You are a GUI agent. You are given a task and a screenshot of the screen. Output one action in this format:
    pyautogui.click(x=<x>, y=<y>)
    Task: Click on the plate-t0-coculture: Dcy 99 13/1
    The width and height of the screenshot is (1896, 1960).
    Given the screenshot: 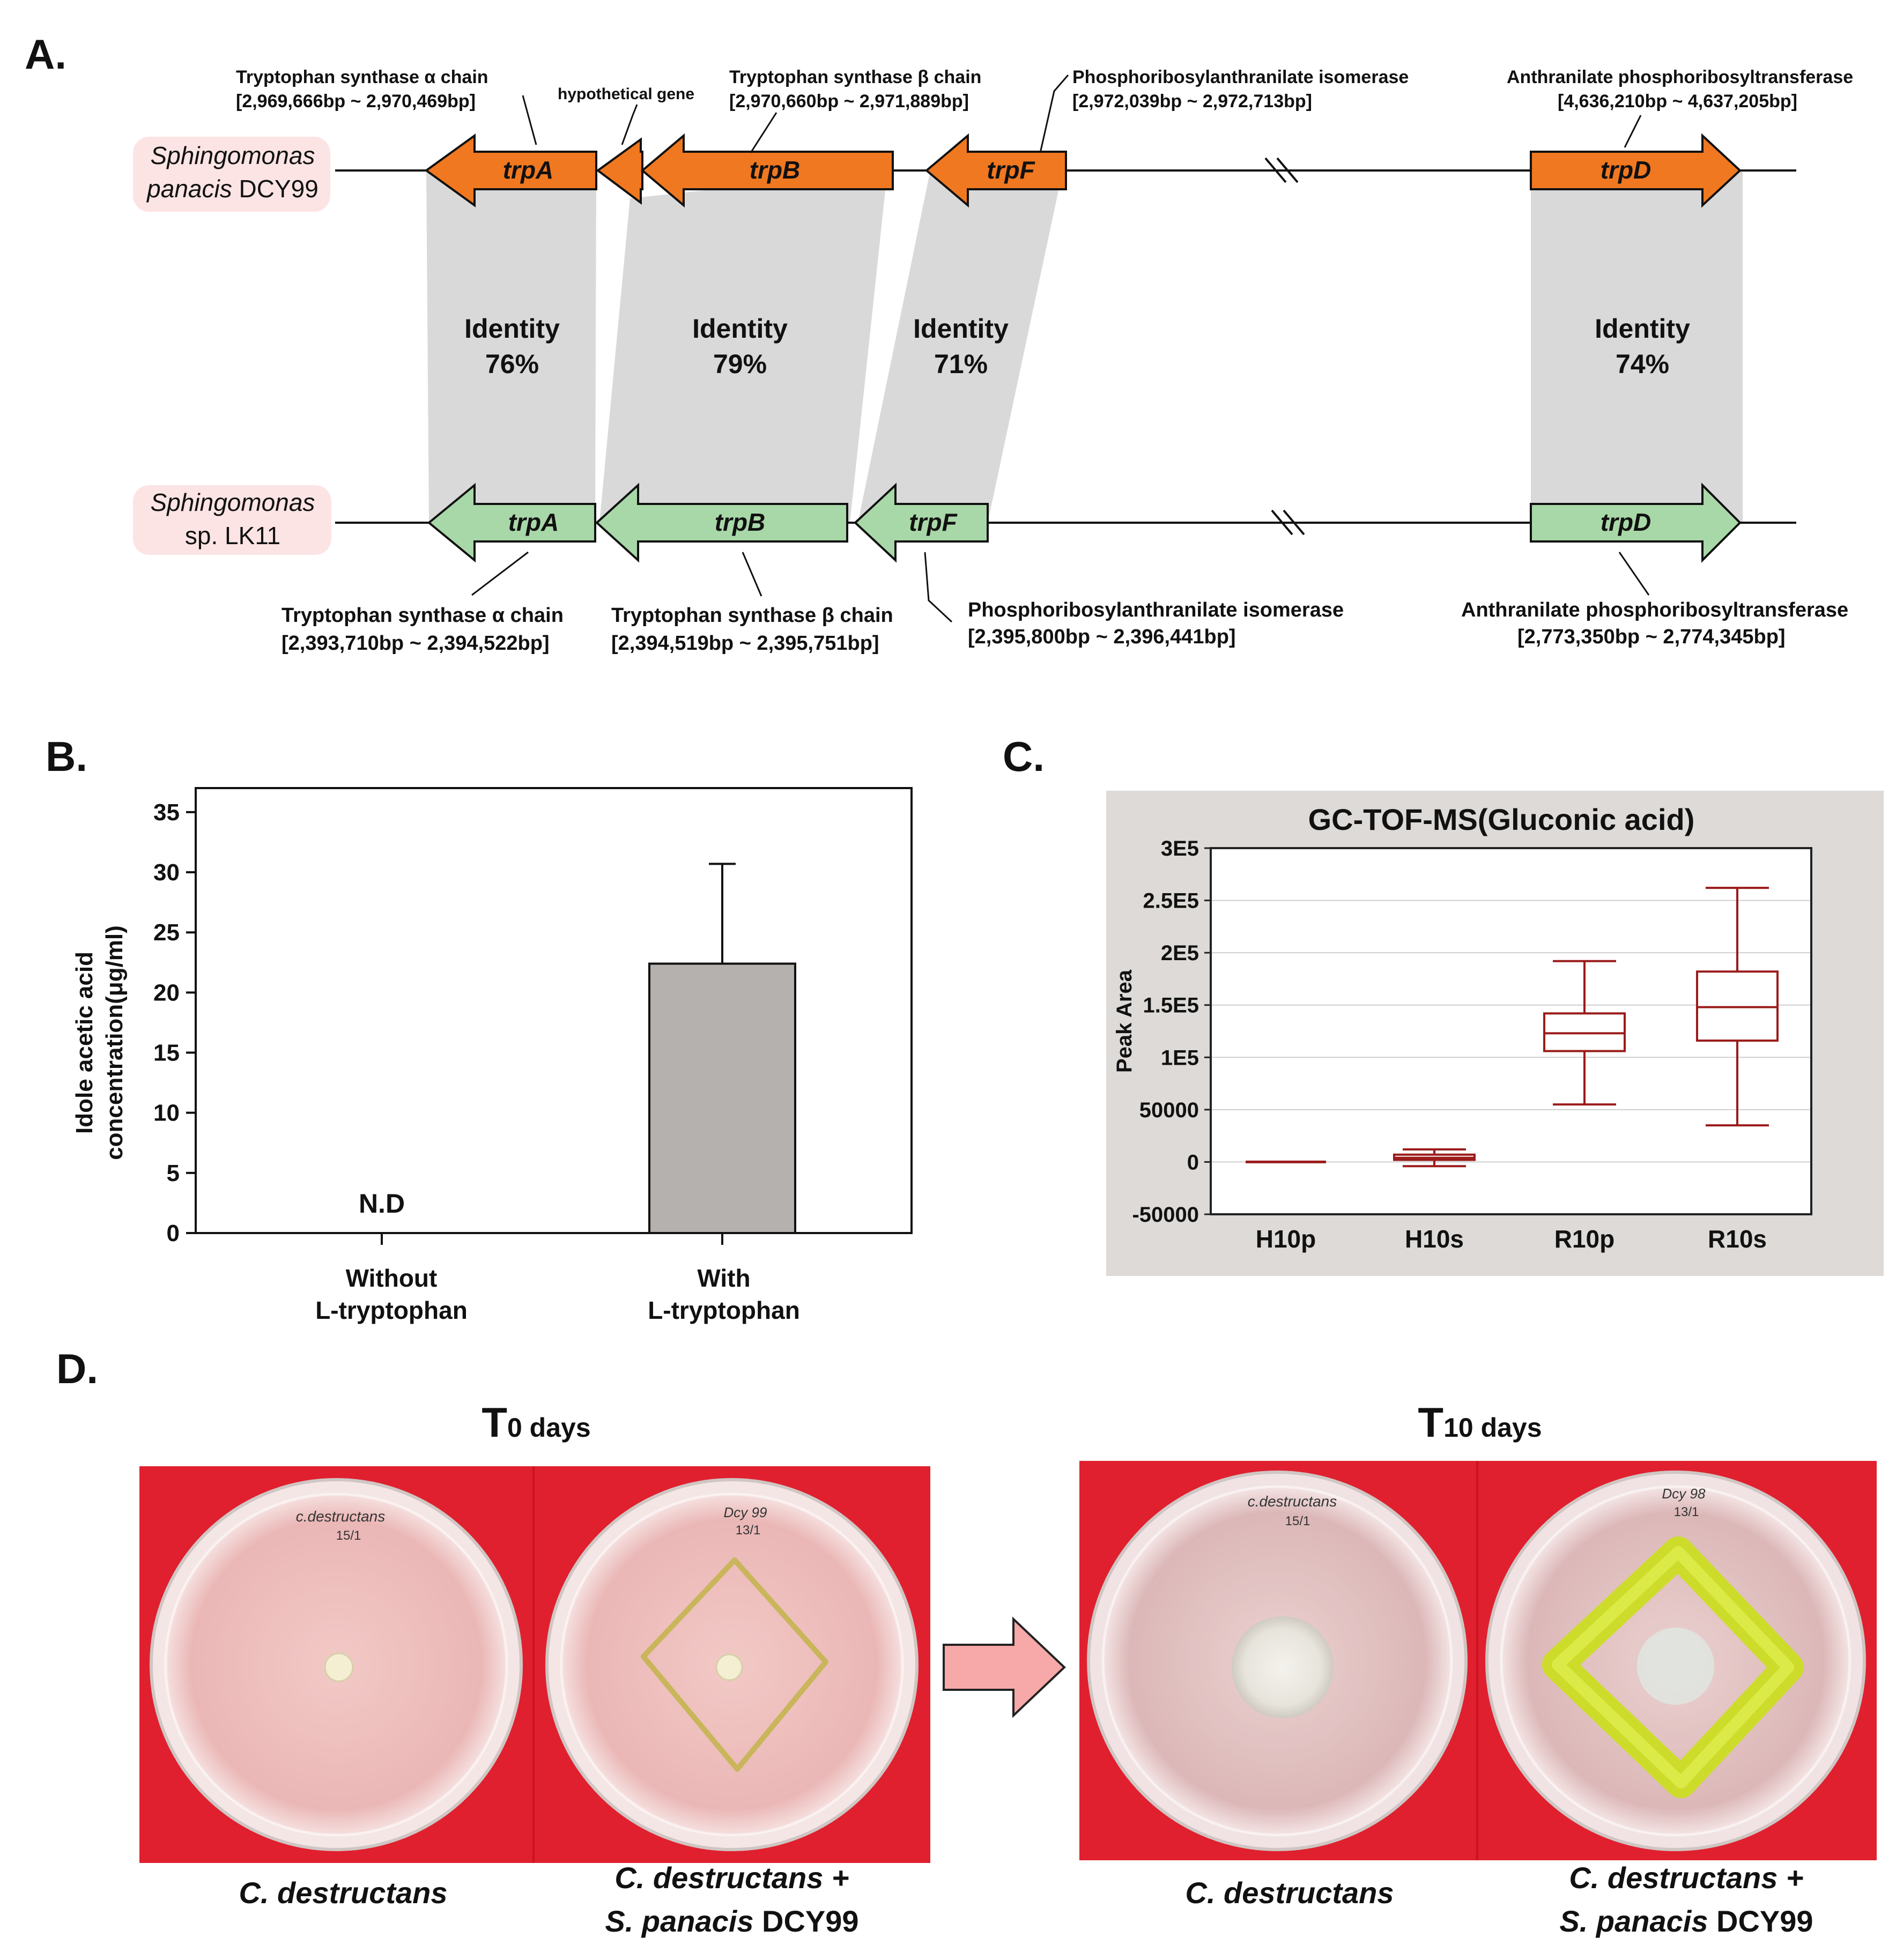 What is the action you would take?
    pyautogui.click(x=732, y=1664)
    